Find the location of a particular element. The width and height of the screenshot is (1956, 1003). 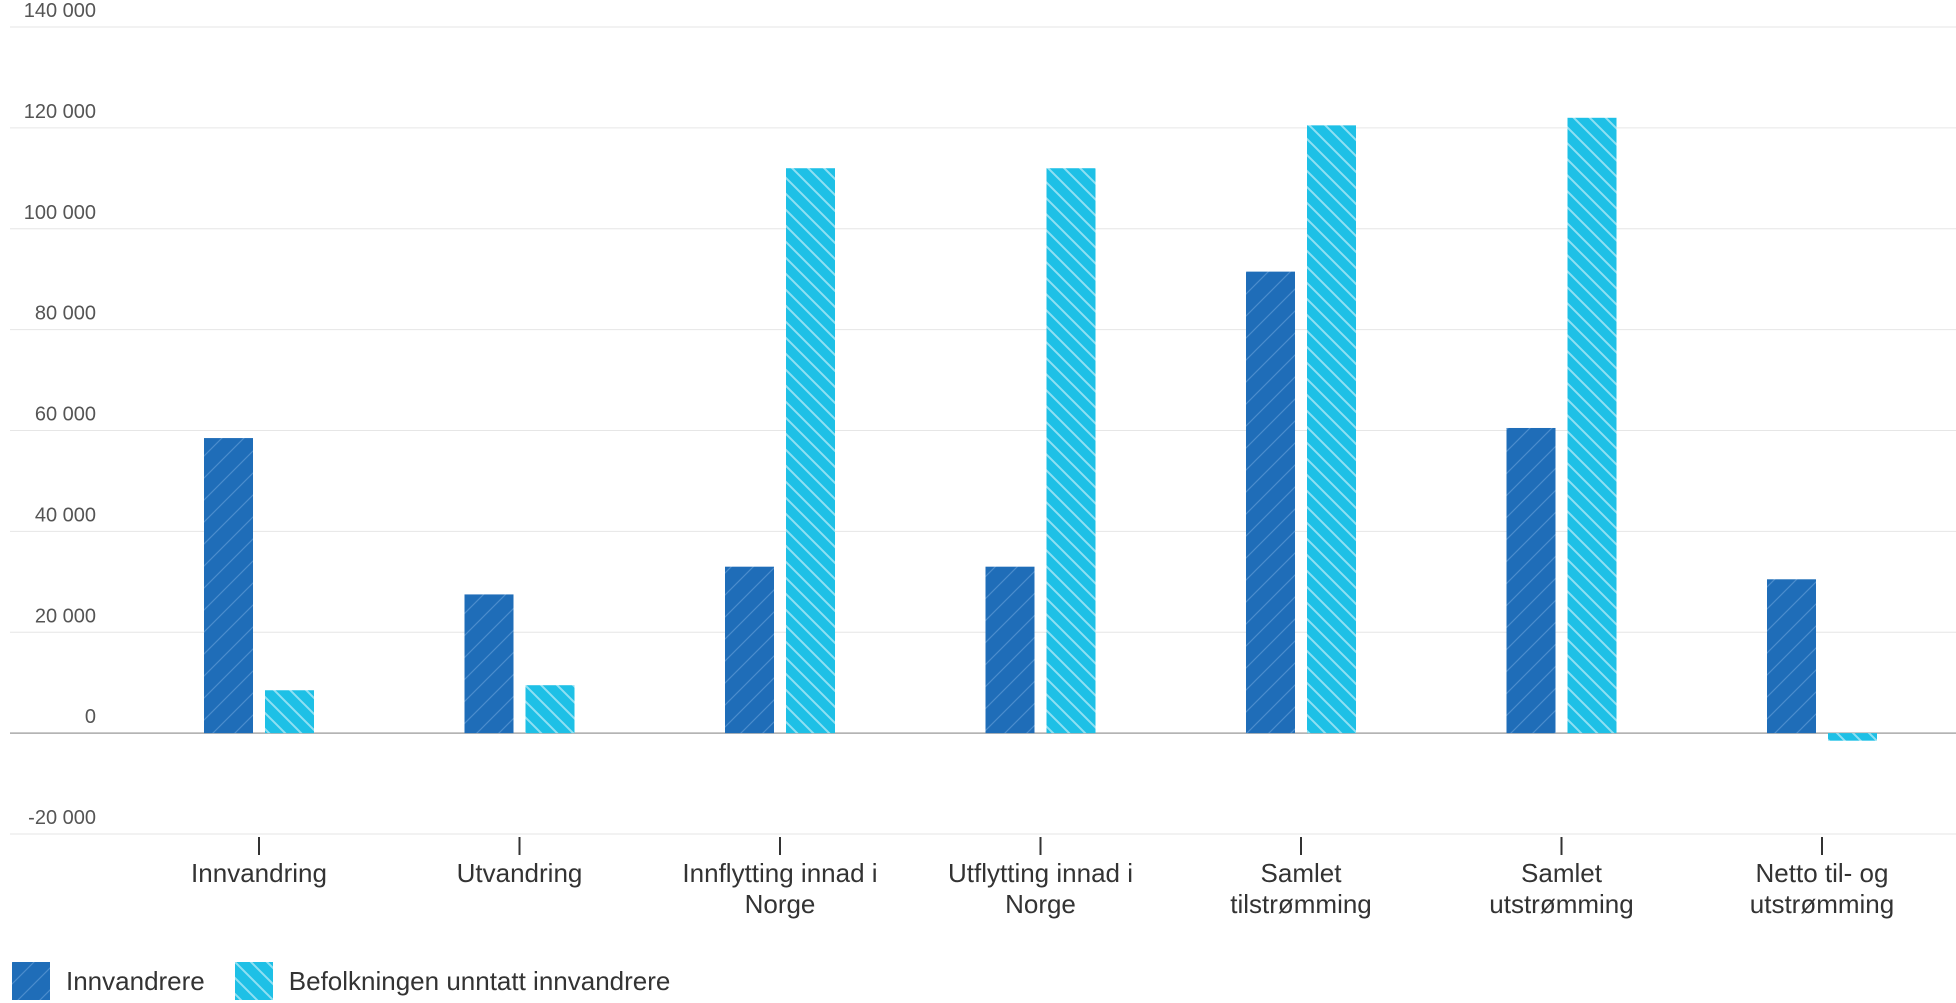

y-tick-label: 0 is located at coordinates (90, 717).